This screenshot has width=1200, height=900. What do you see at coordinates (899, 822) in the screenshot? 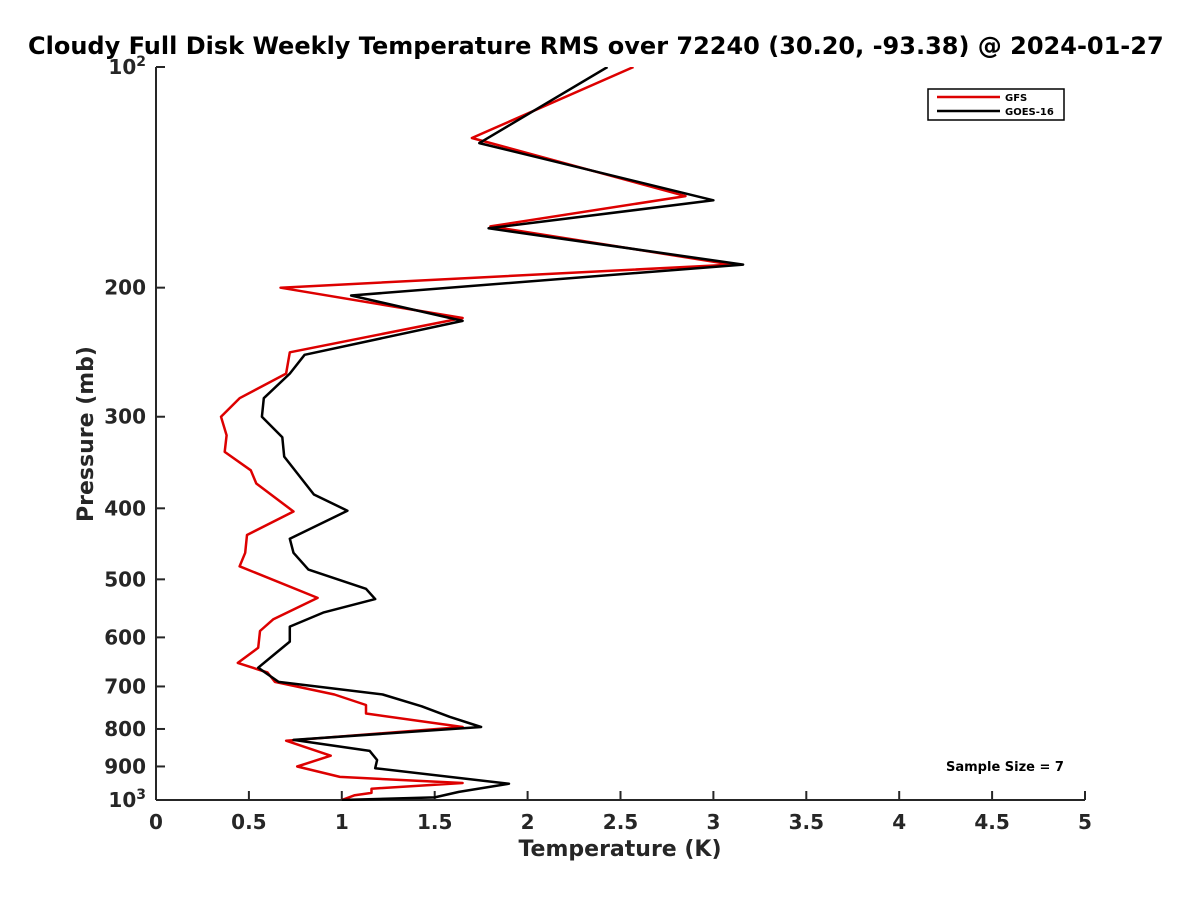
I see `x-tick-label: 4` at bounding box center [899, 822].